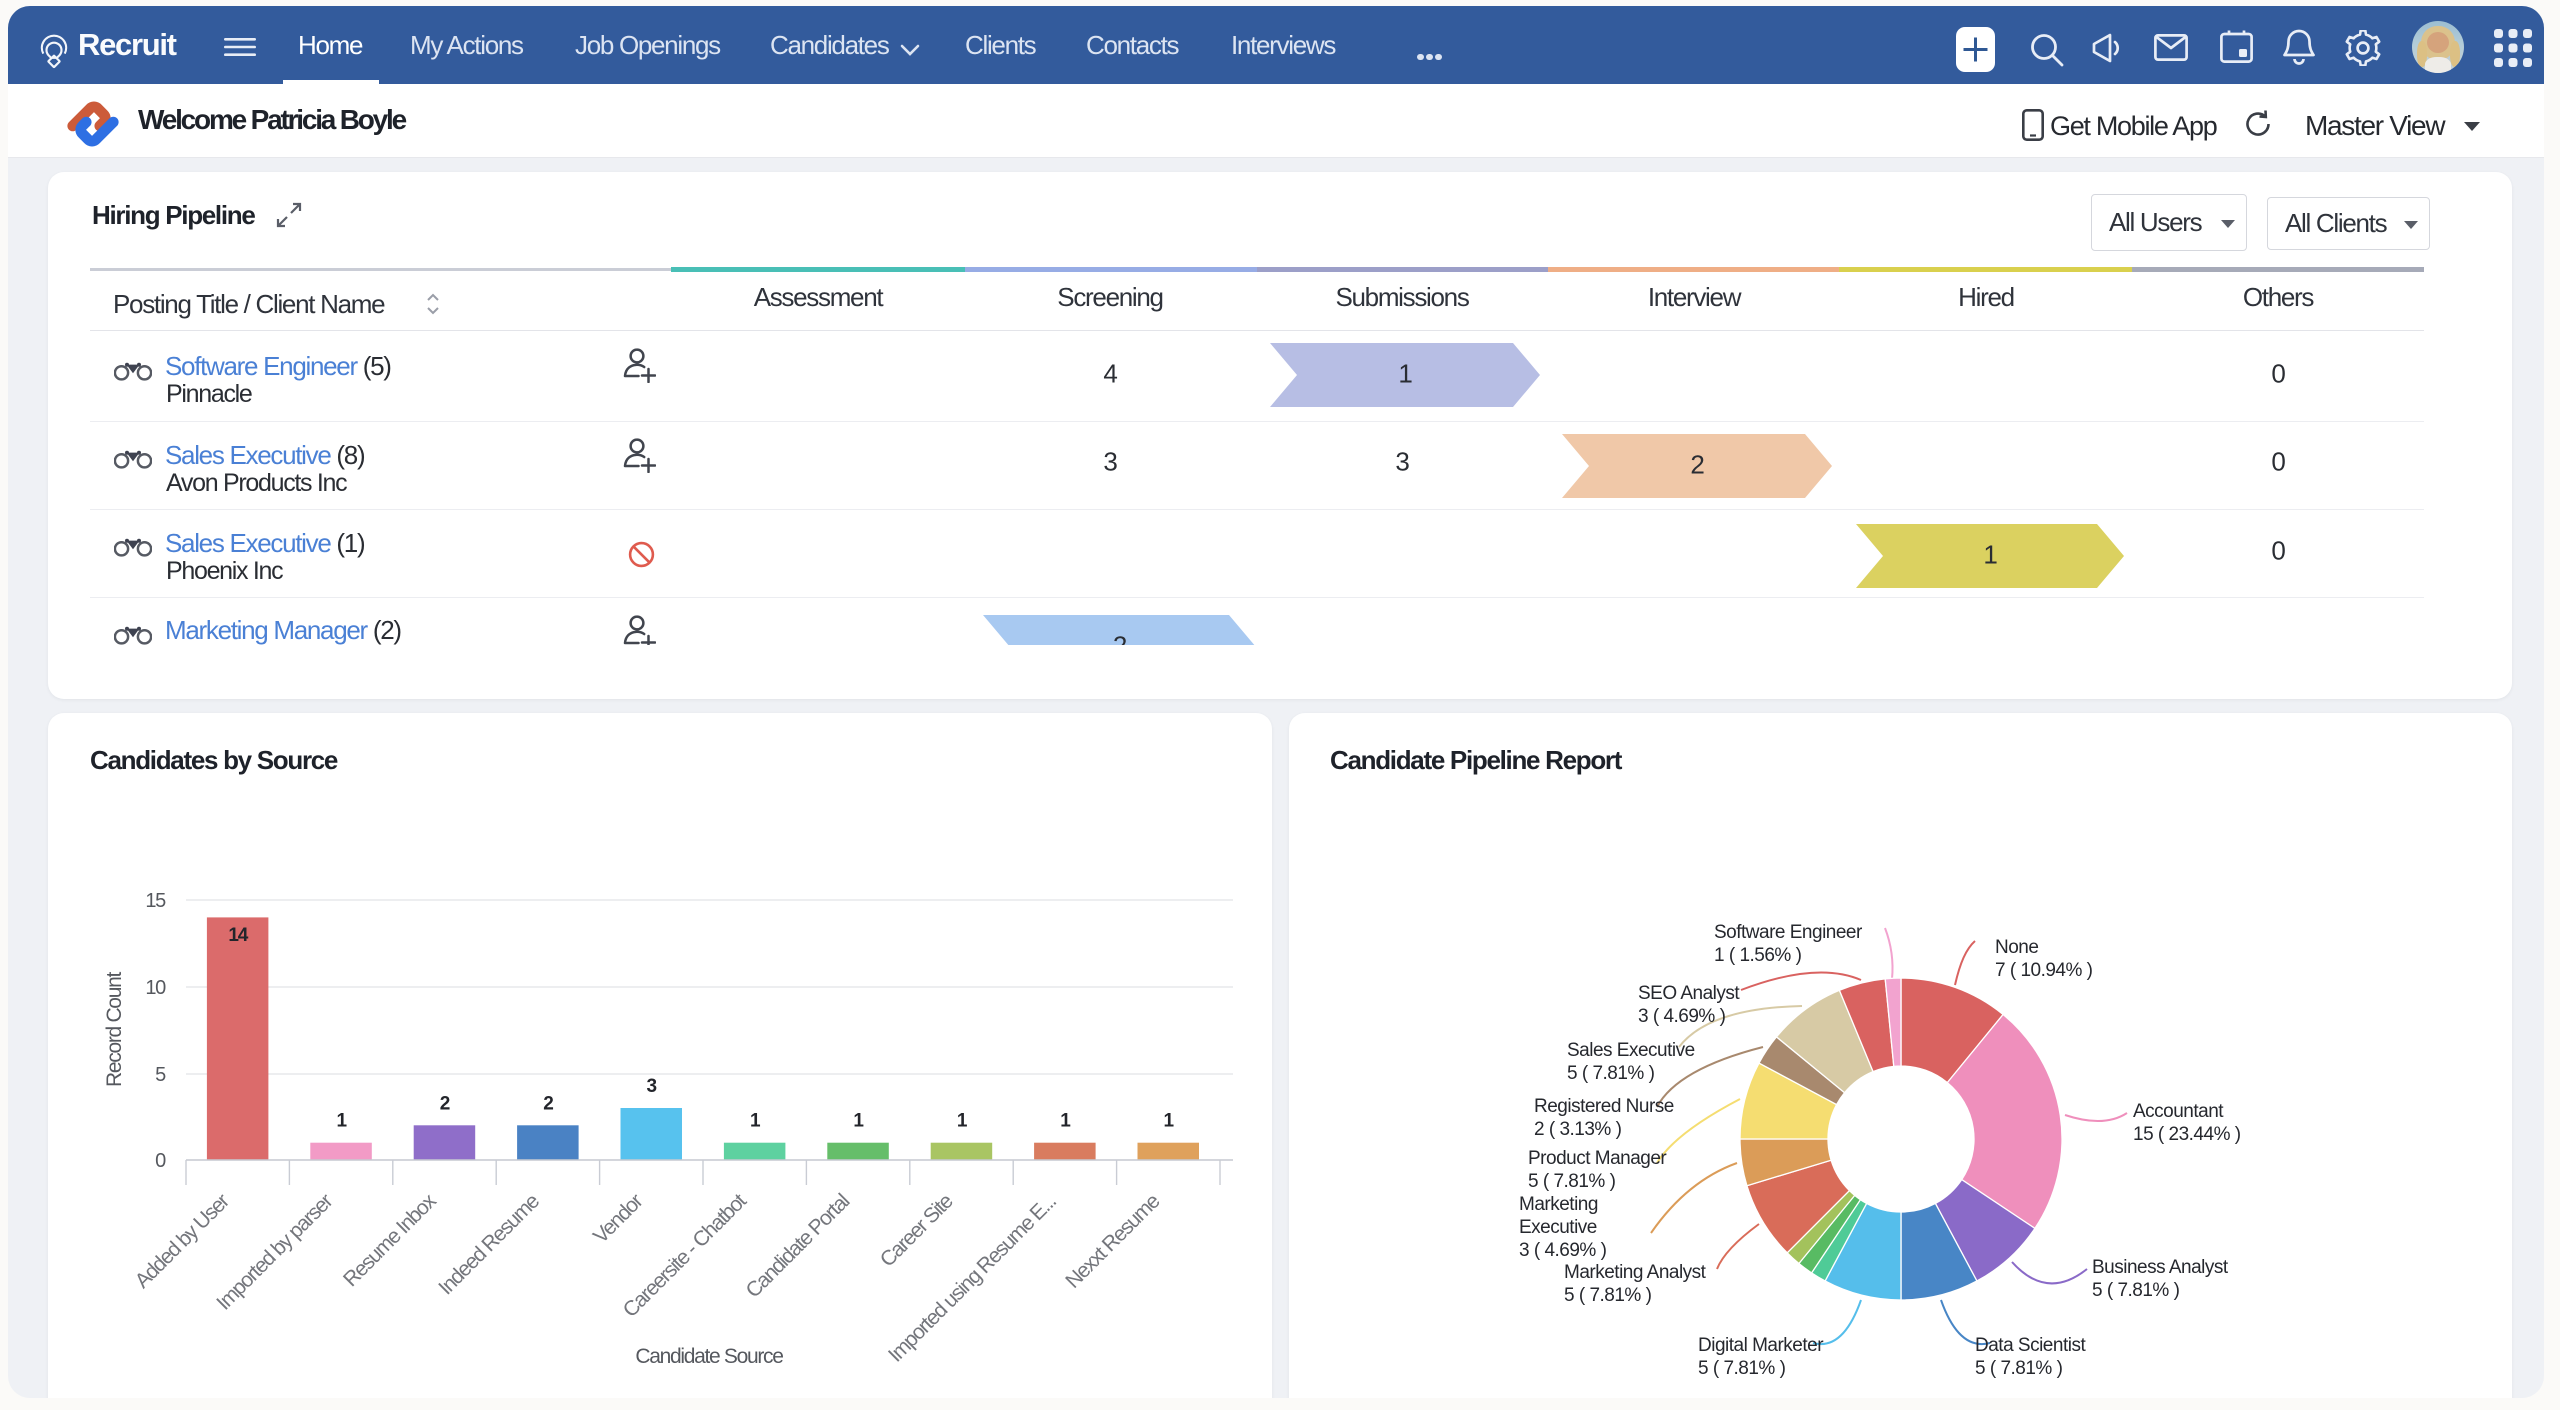 This screenshot has width=2560, height=1410. I want to click on svg-text: Resume Inbox, so click(390, 1240).